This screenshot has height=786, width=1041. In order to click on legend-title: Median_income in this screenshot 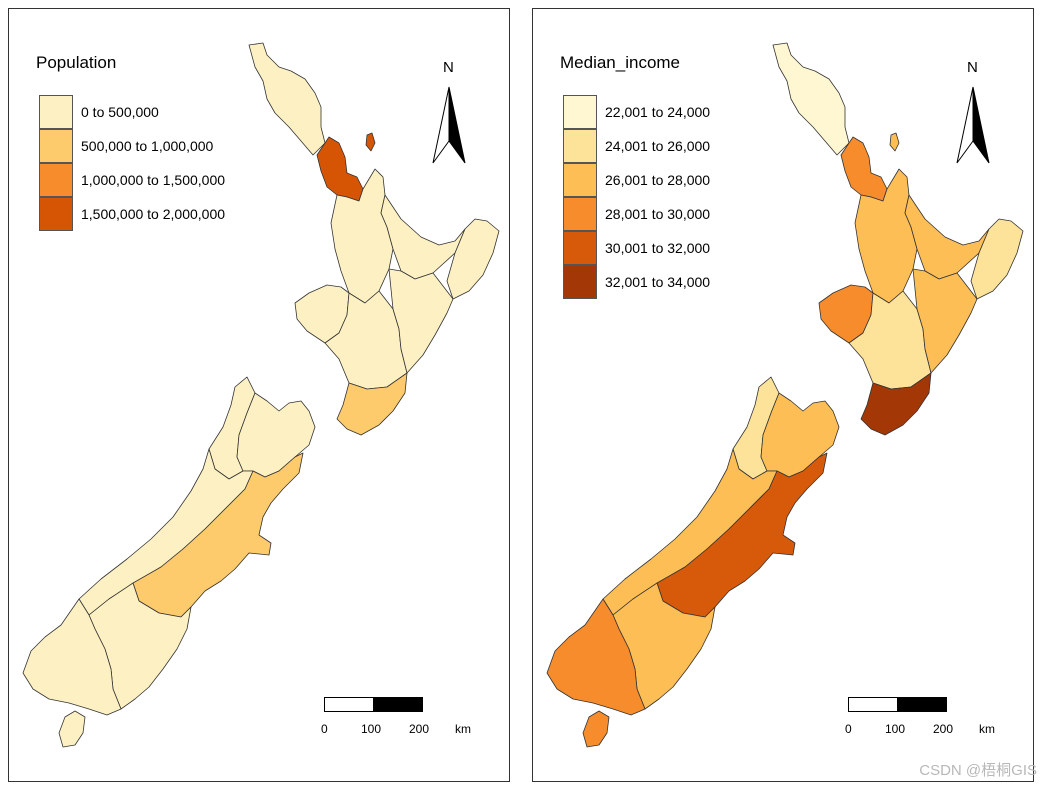, I will do `click(620, 62)`.